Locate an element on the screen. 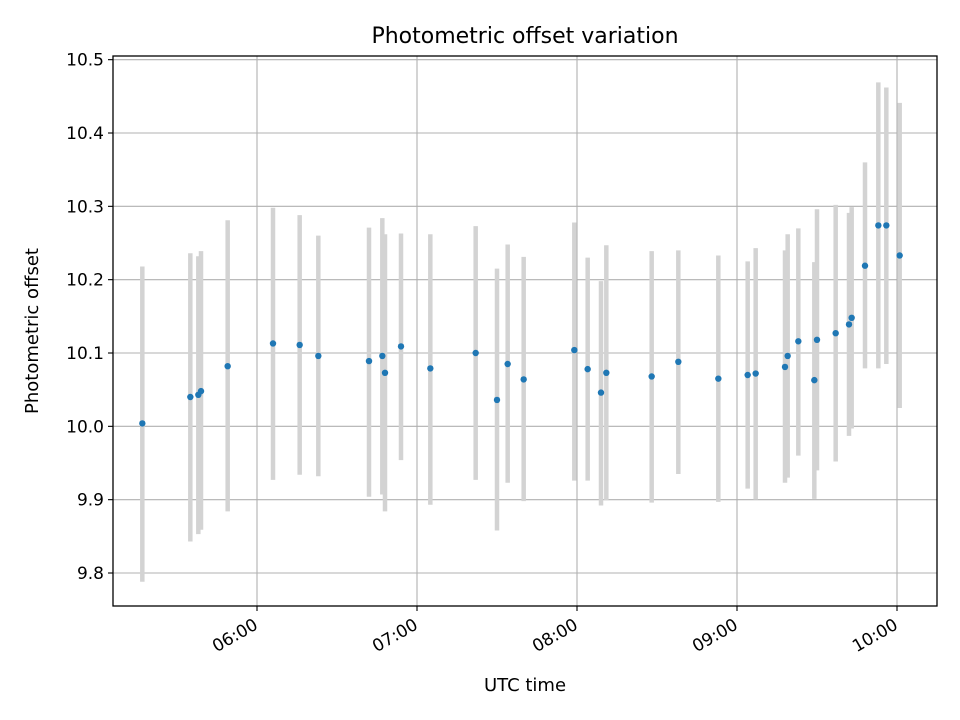 The width and height of the screenshot is (960, 720). y-tick-label: 10.1 is located at coordinates (85, 354).